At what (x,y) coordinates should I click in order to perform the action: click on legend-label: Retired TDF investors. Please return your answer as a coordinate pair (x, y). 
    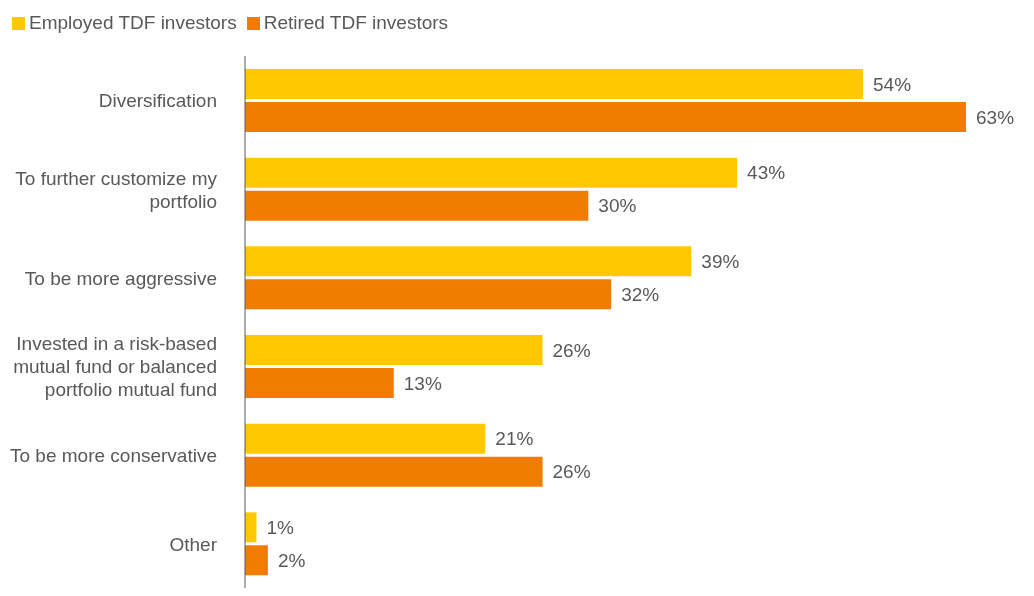
    Looking at the image, I should click on (356, 22).